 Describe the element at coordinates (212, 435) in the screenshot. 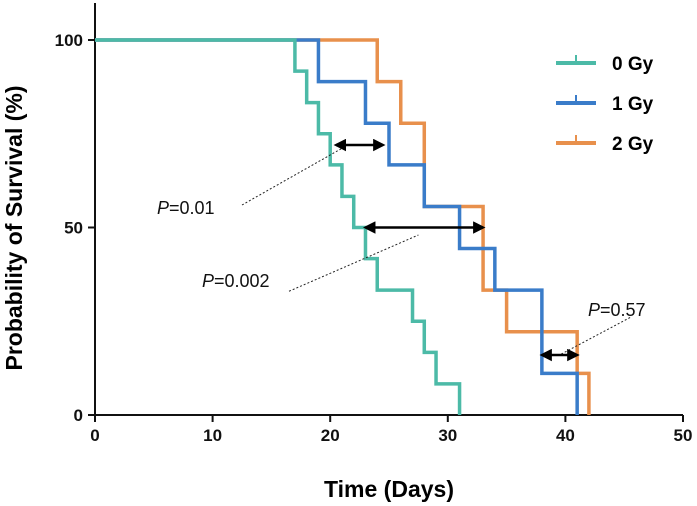

I see `x-tick-label: 10` at that location.